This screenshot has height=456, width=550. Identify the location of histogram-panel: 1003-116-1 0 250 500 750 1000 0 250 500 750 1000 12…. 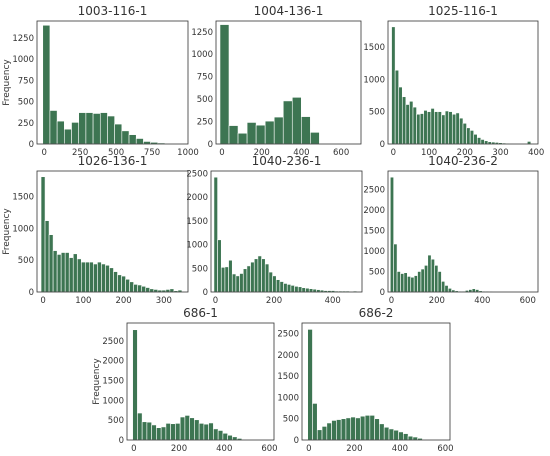
(100, 81).